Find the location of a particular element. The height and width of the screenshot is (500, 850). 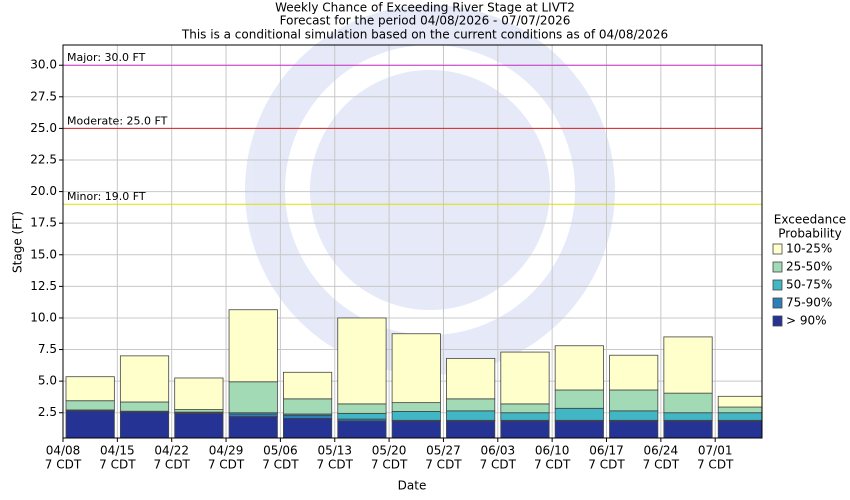

legend-label: 10-25% is located at coordinates (809, 249).